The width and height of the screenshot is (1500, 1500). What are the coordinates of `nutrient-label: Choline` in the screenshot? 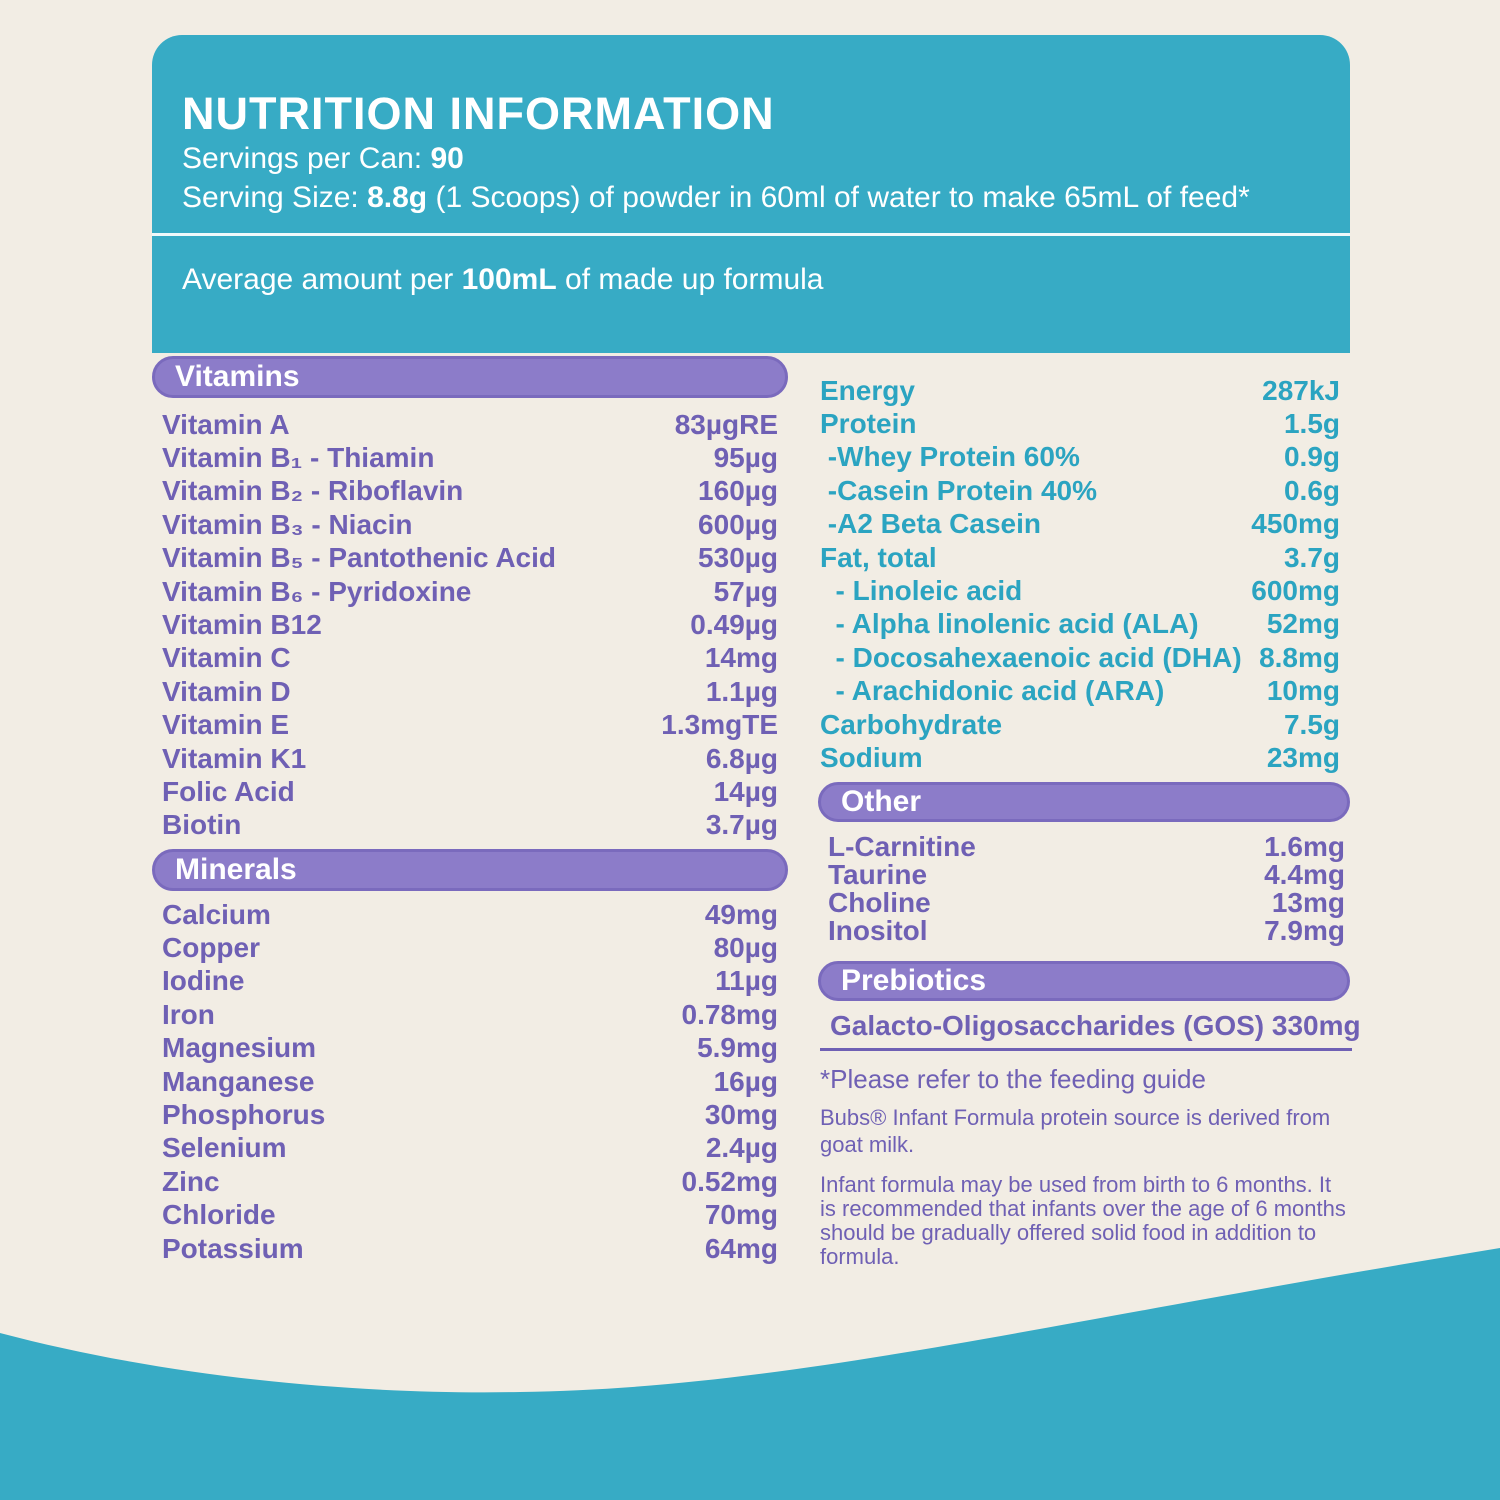 It's located at (879, 902).